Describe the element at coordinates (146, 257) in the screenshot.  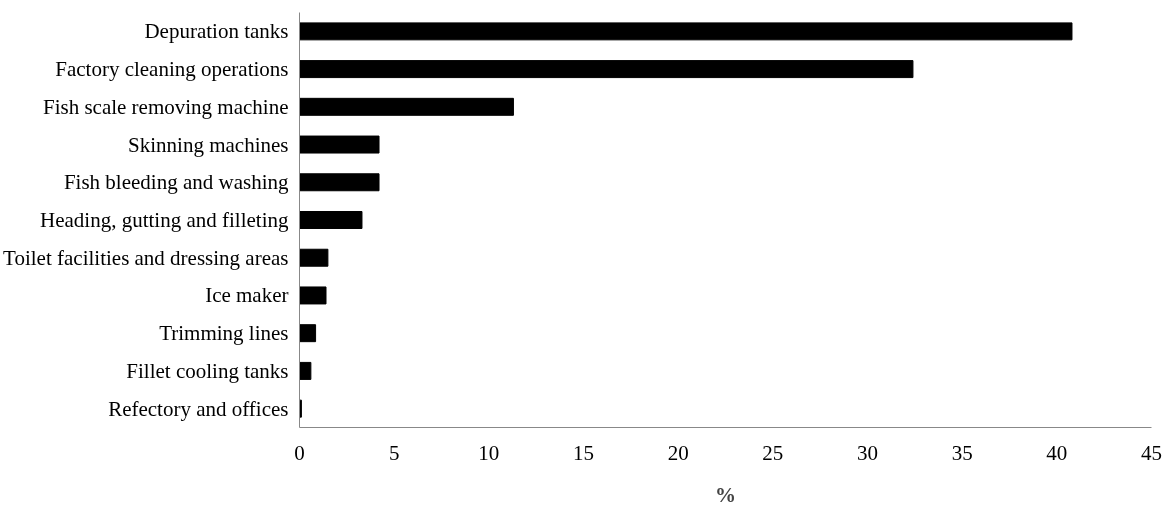
I see `y-tick-label: Toilet facilities and dressing areas` at that location.